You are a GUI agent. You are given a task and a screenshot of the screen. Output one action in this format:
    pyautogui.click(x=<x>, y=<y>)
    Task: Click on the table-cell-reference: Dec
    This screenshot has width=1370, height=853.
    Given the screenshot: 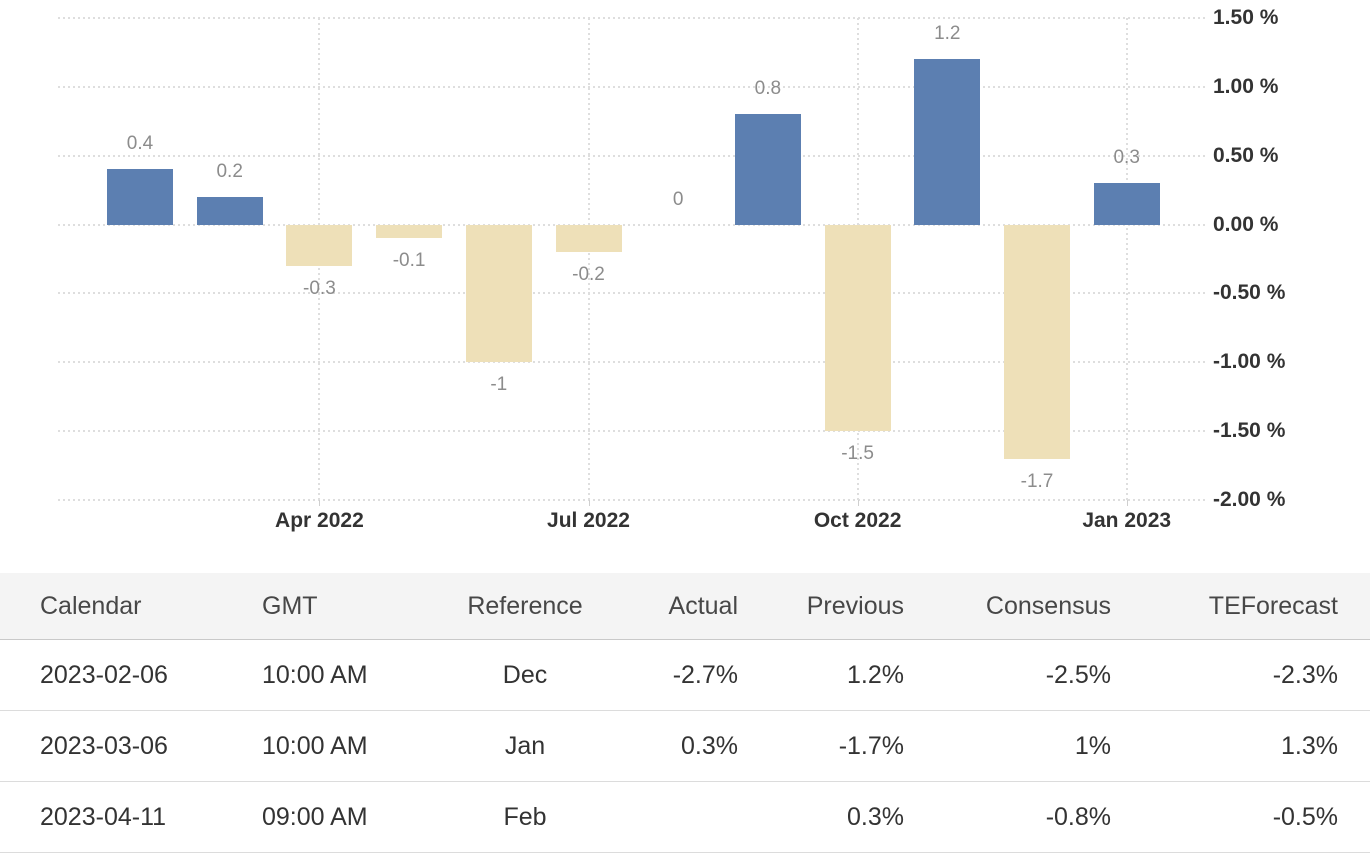 What is the action you would take?
    pyautogui.click(x=525, y=675)
    